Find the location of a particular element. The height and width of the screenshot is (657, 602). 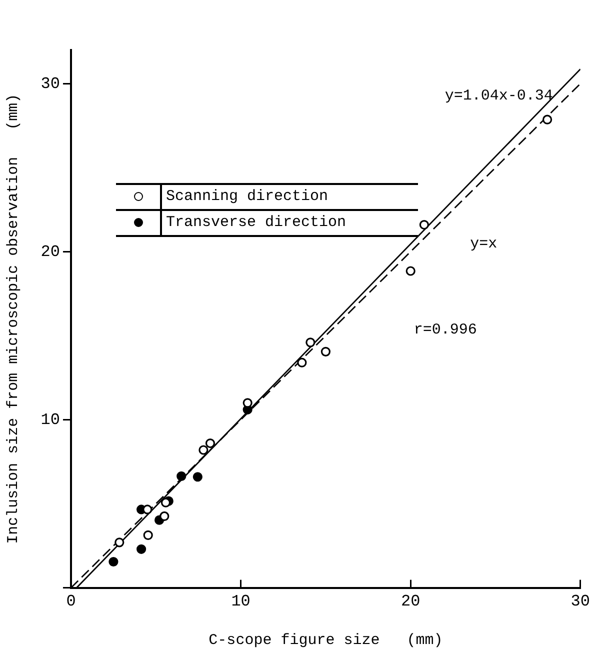

x-tick-label: 0 is located at coordinates (71, 601).